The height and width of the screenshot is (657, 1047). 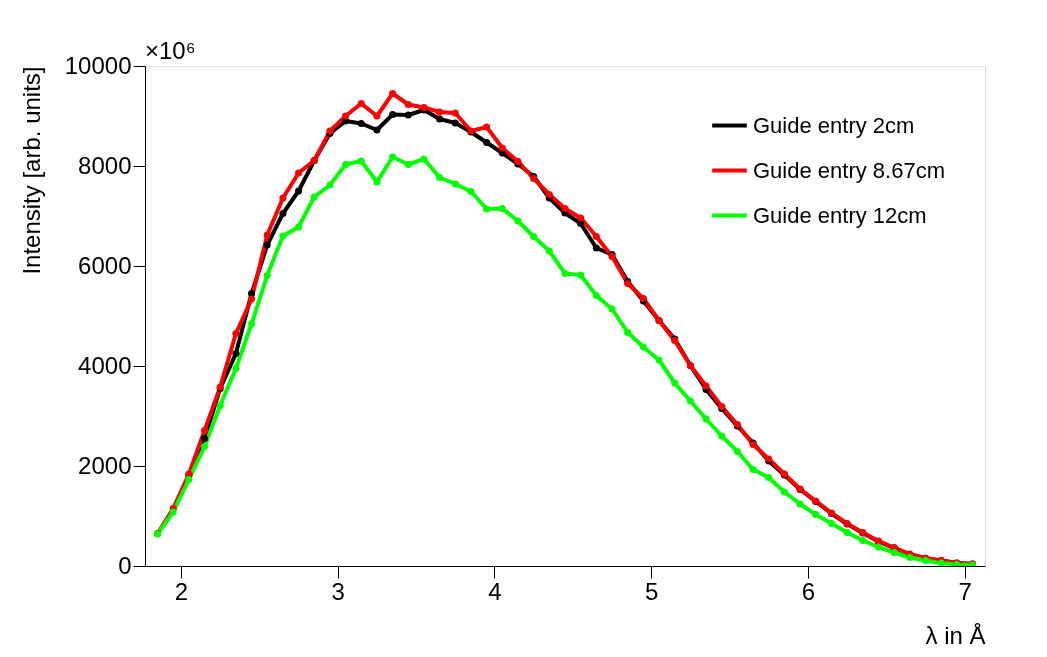 What do you see at coordinates (31, 170) in the screenshot?
I see `y-axis-title: Intensity [arb. units]` at bounding box center [31, 170].